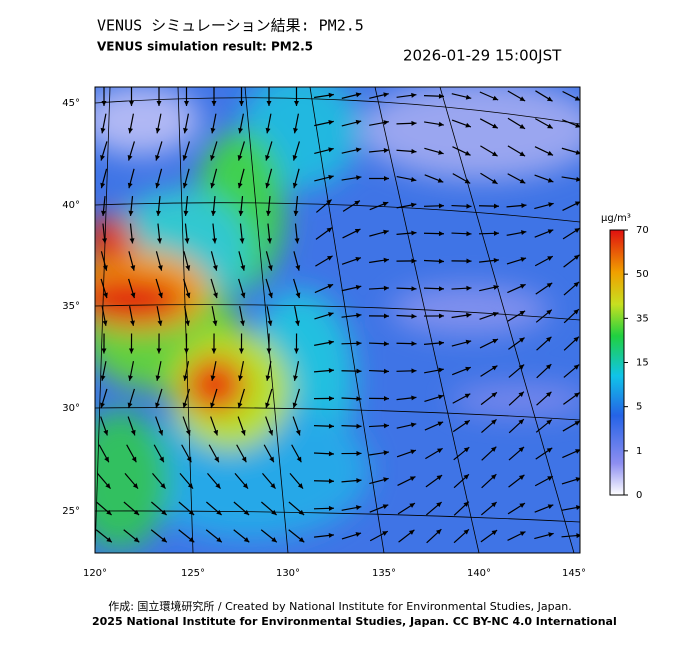 The image size is (700, 653). Describe the element at coordinates (71, 511) in the screenshot. I see `lat-label: 25°` at that location.